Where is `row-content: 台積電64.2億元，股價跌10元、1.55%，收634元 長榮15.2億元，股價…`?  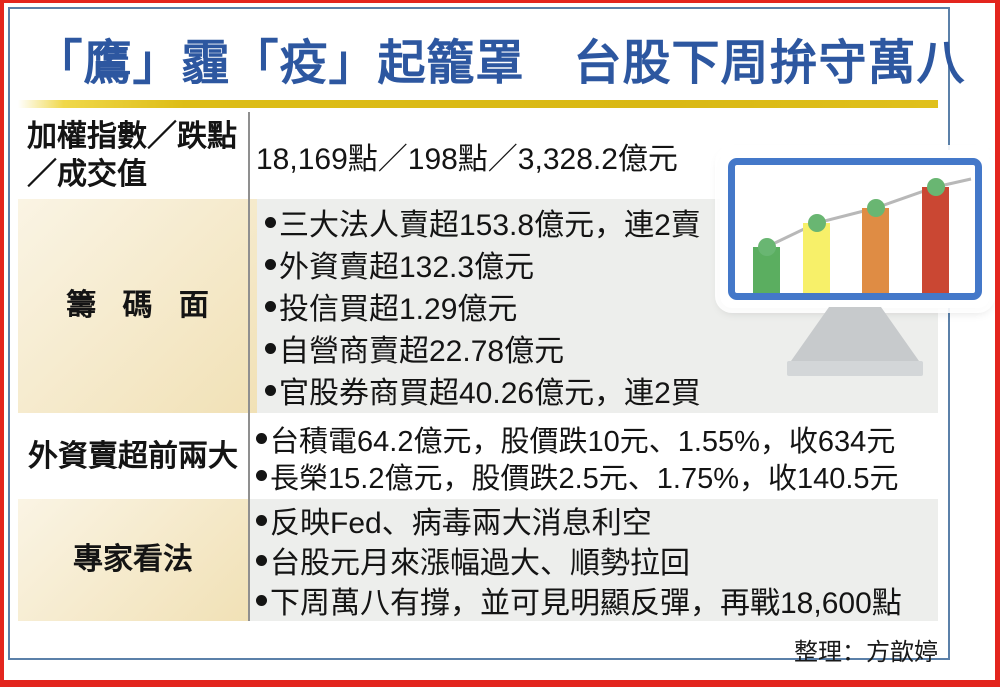
row-content: 台積電64.2億元，股價跌10元、1.55%，收634元 長榮15.2億元，股價… is located at coordinates (593, 457).